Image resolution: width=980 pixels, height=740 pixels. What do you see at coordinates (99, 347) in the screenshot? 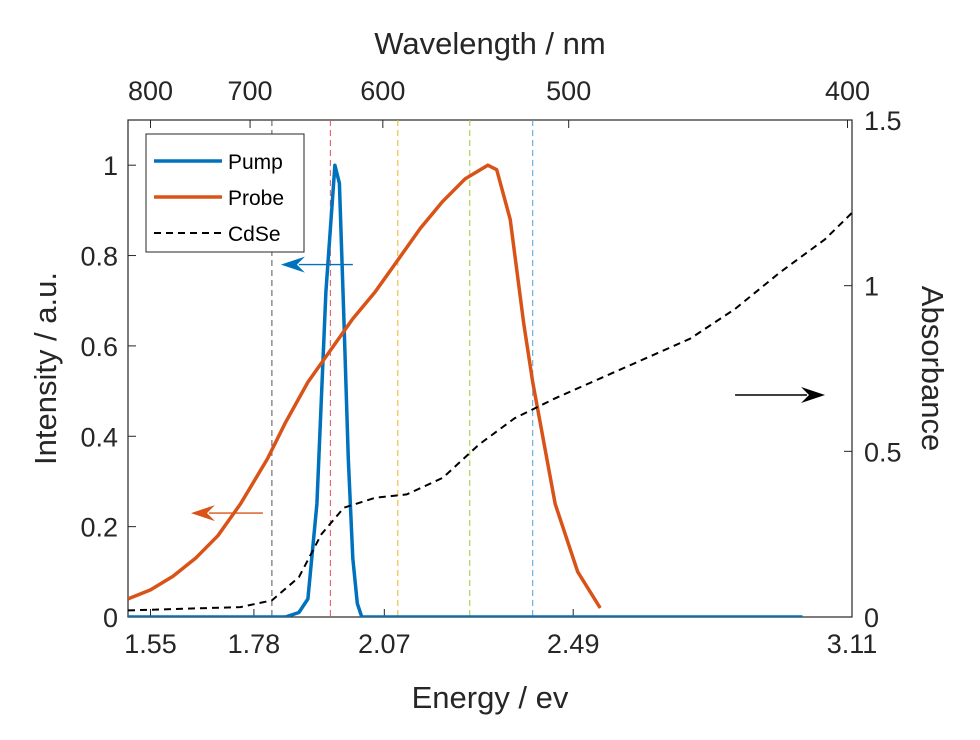
I see `y-tick-label: 0.6` at bounding box center [99, 347].